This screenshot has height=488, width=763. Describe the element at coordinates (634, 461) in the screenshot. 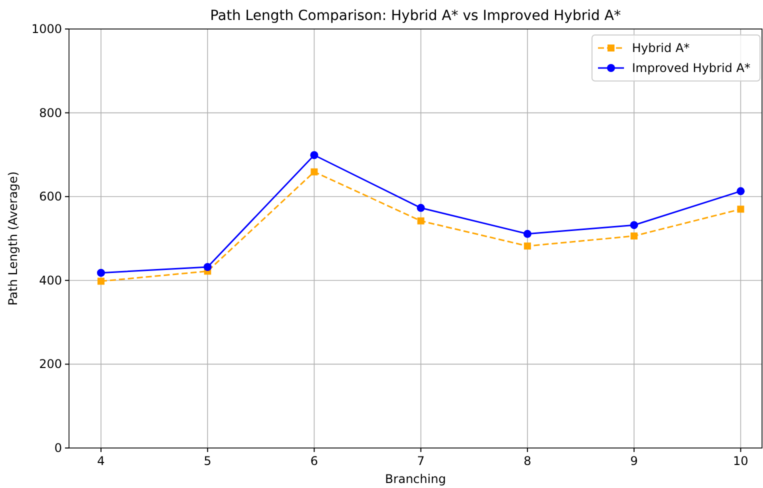

I see `x-tick-label: 9` at that location.